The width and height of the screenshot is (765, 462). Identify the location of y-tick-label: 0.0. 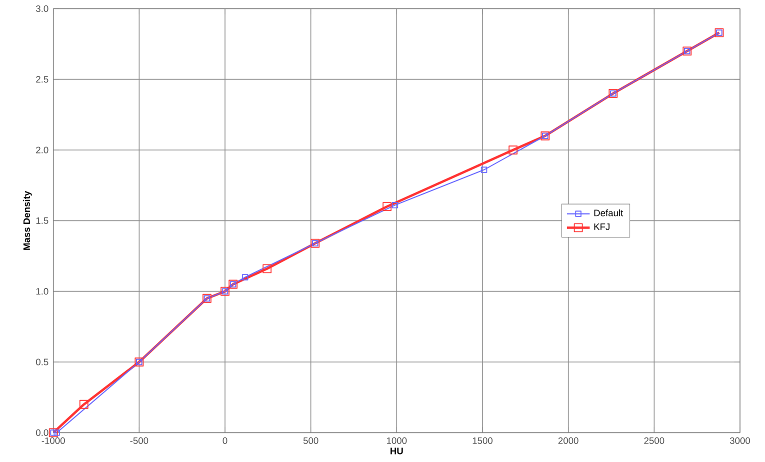
(42, 432).